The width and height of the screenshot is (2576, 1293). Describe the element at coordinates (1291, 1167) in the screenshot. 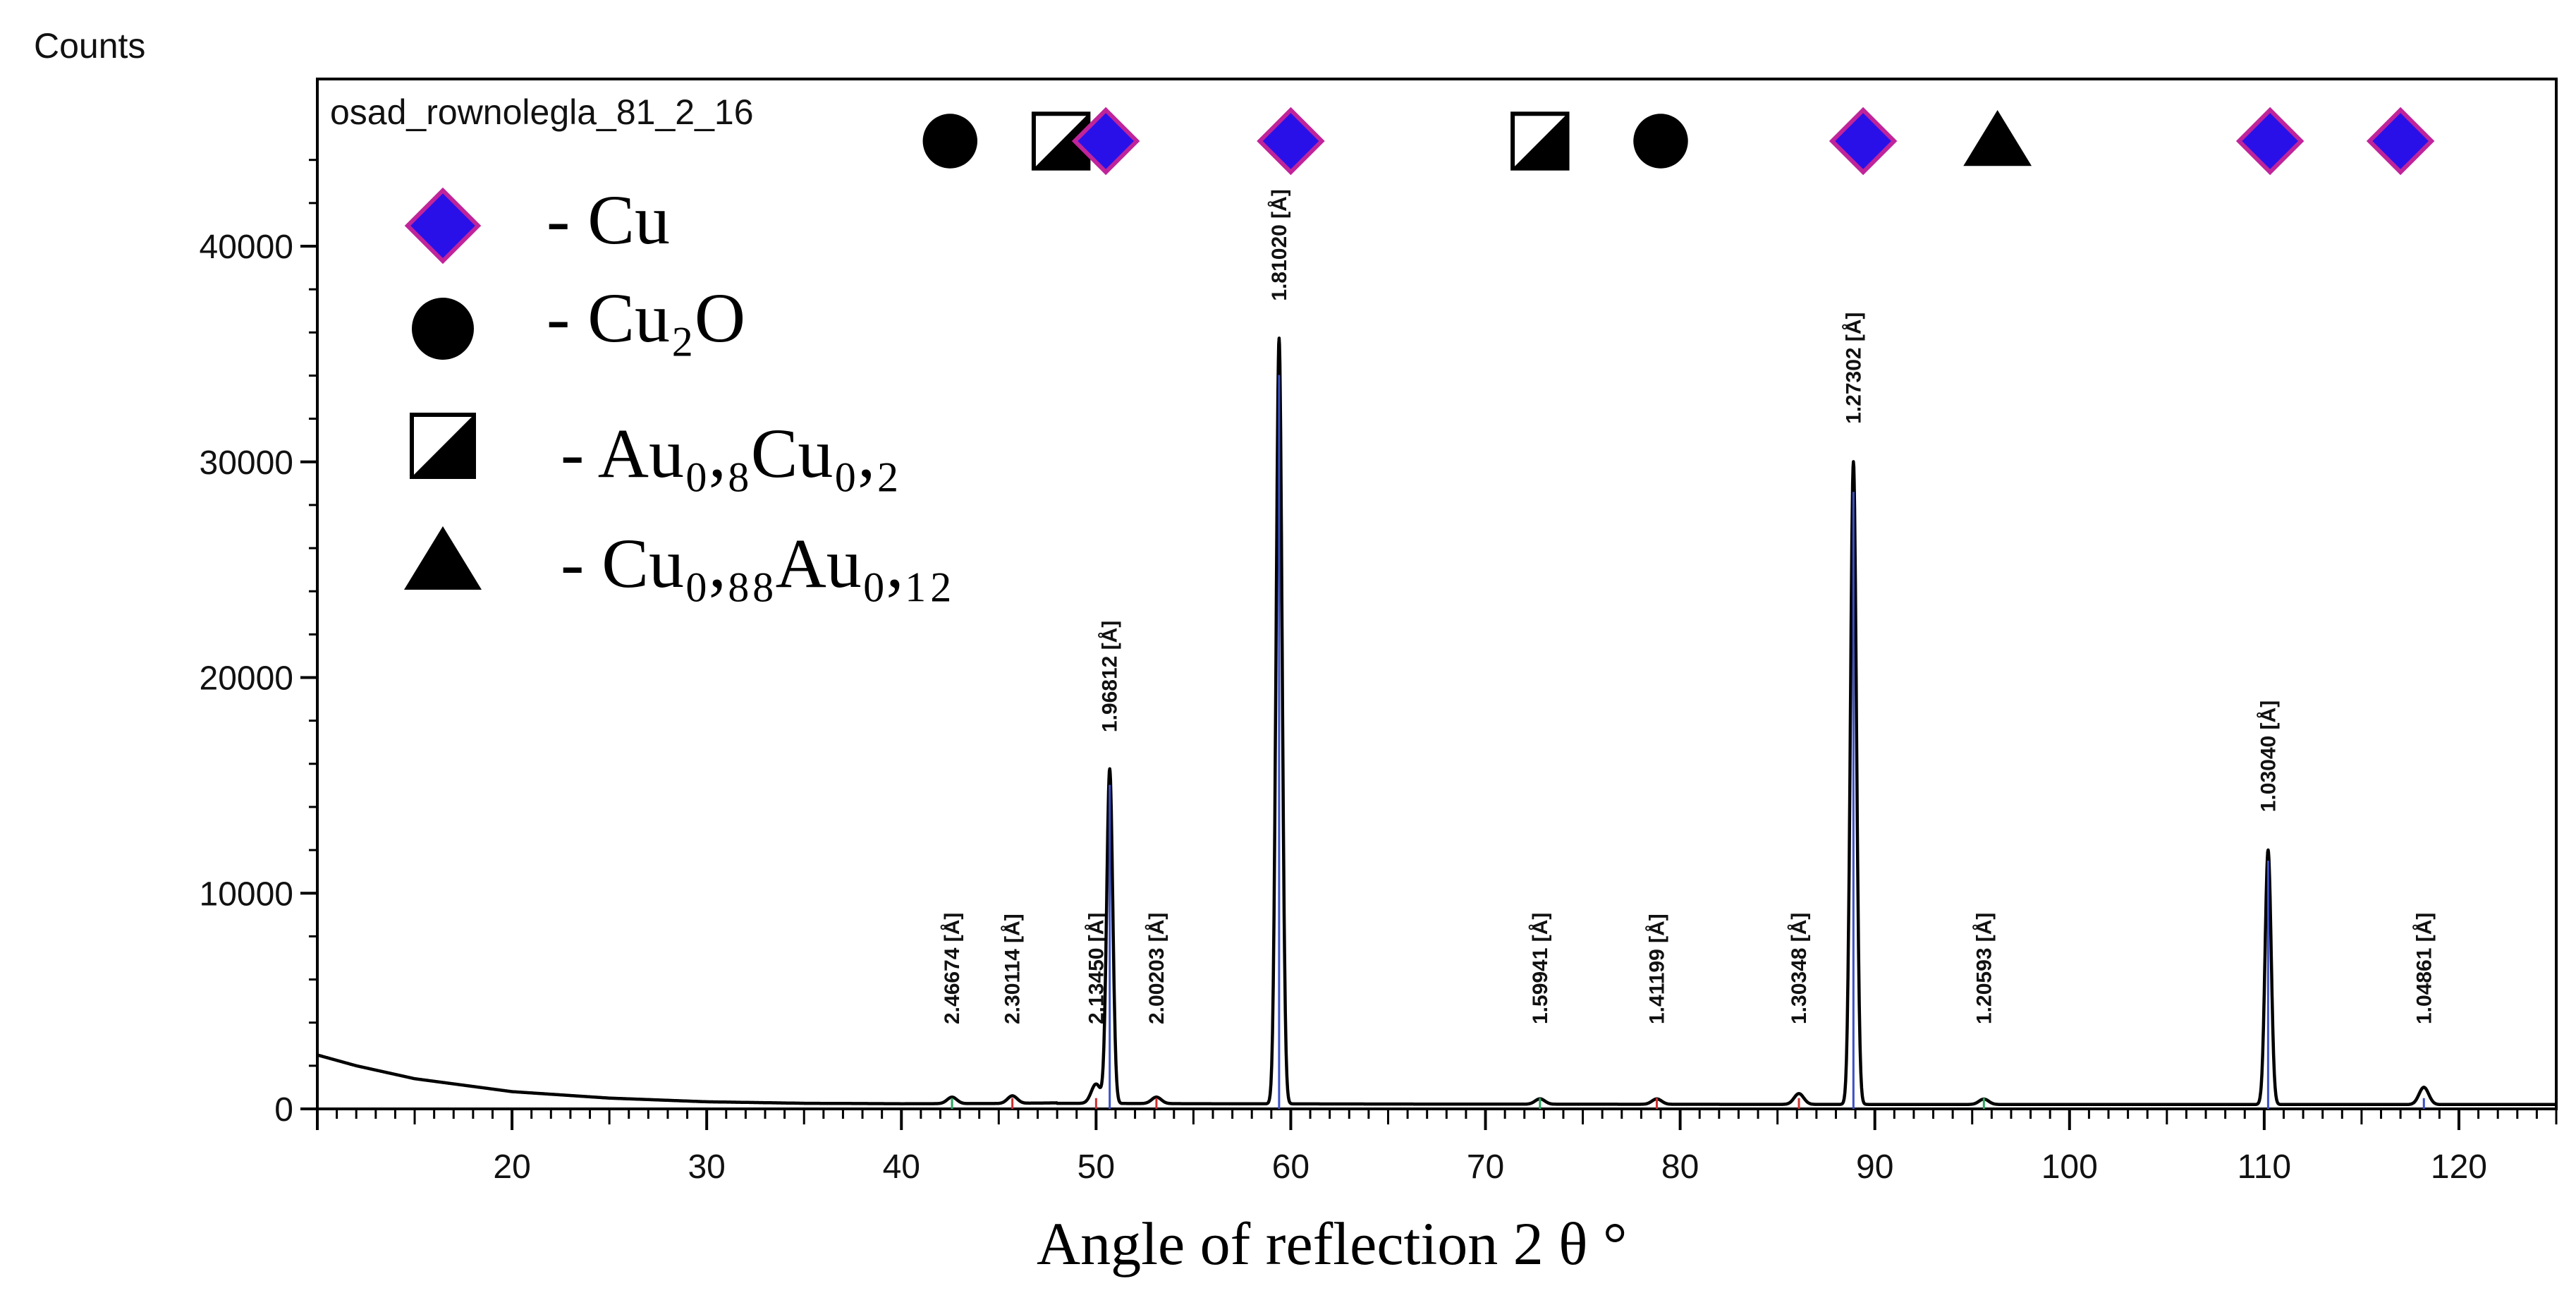

I see `x-tick-label: 60` at that location.